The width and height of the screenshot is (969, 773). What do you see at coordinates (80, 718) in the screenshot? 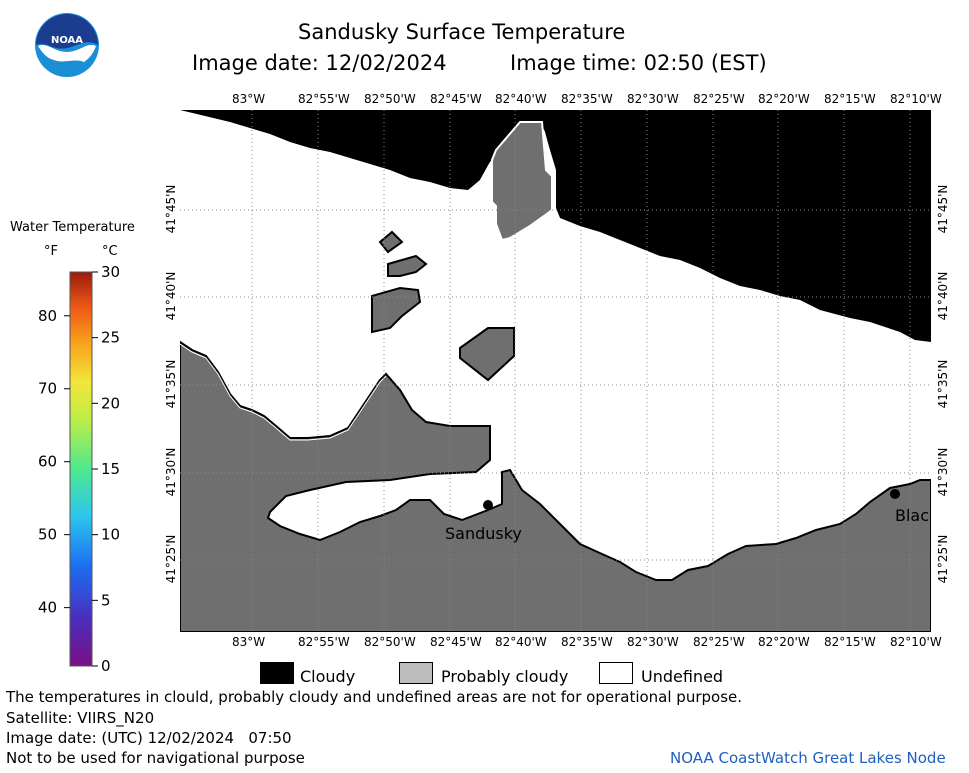
I see `satellite-text: Satellite: VIIRS_N20` at bounding box center [80, 718].